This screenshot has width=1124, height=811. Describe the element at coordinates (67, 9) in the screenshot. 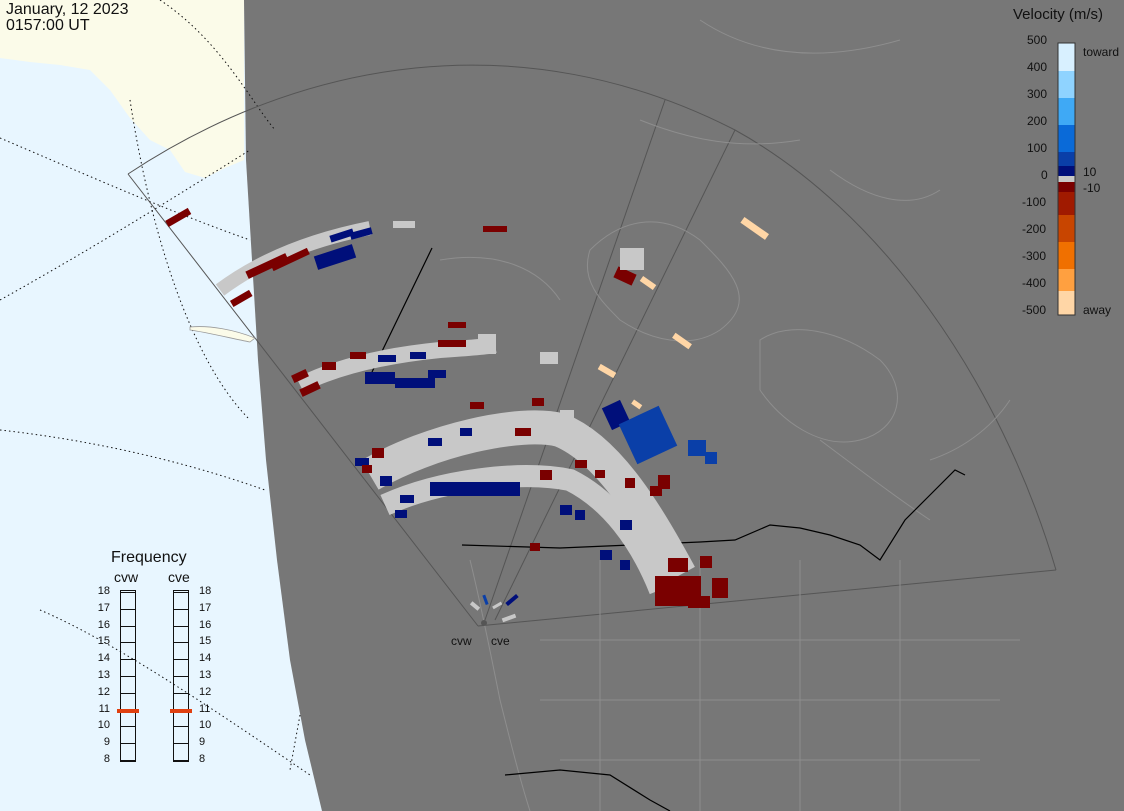

I see `header-date: January, 12 2023` at that location.